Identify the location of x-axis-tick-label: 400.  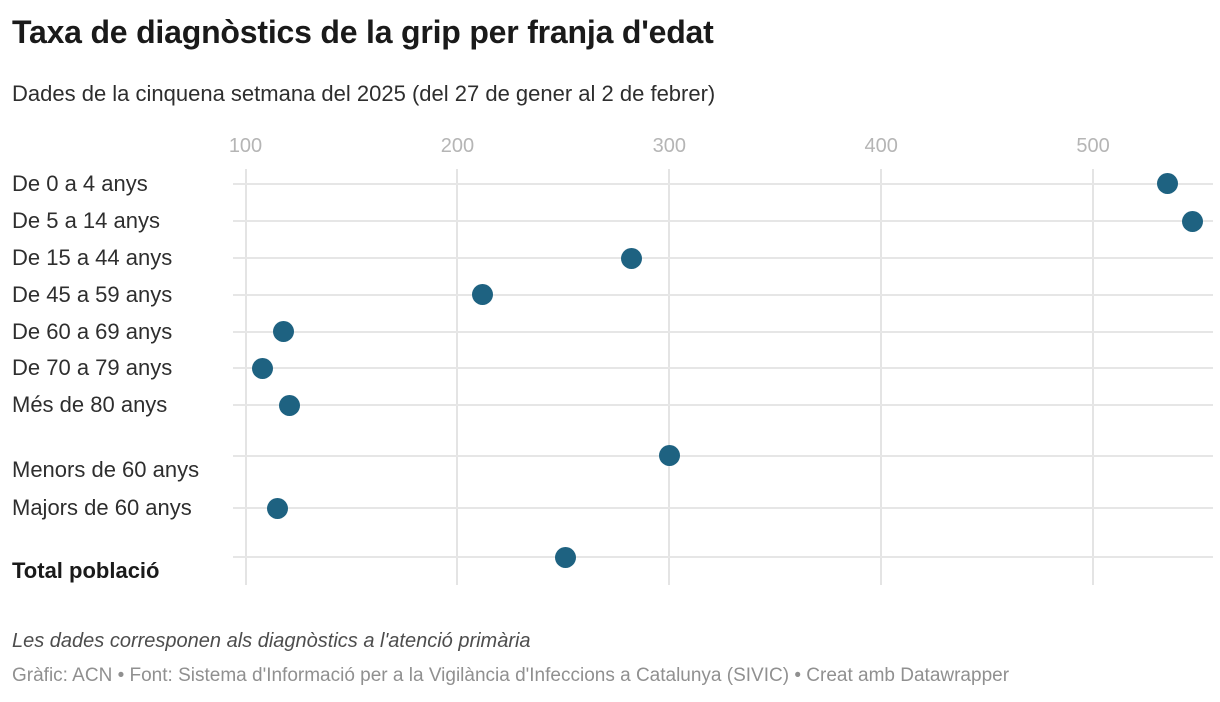
(881, 146).